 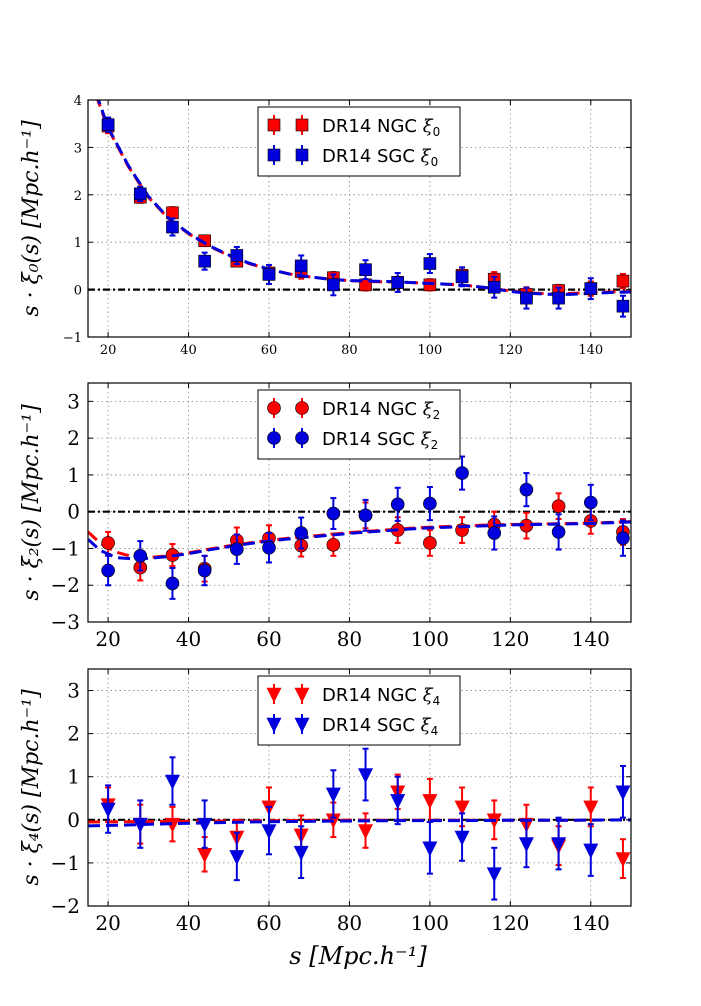 What do you see at coordinates (349, 639) in the screenshot?
I see `x-tick-label: 80` at bounding box center [349, 639].